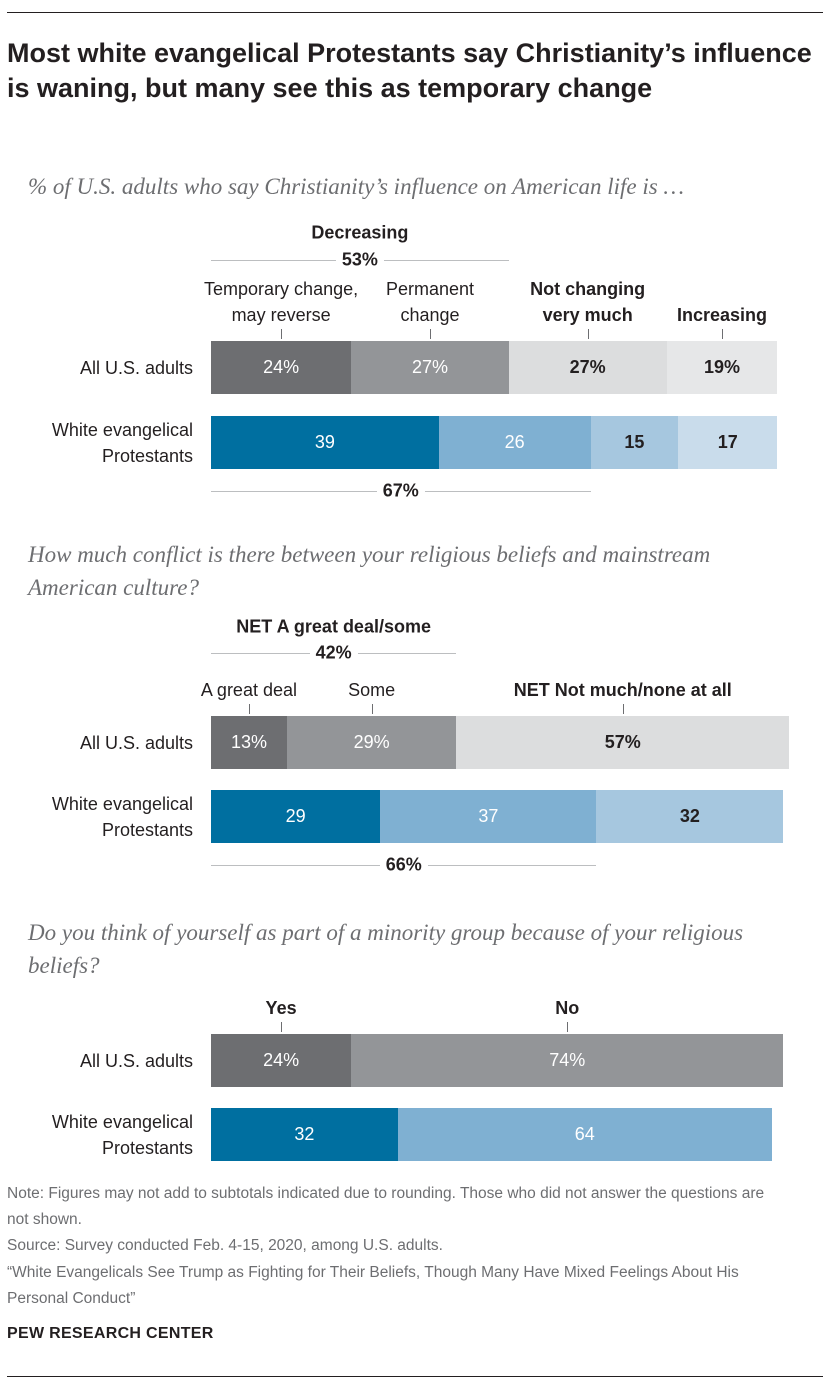  I want to click on bar-segment: 15, so click(634, 442).